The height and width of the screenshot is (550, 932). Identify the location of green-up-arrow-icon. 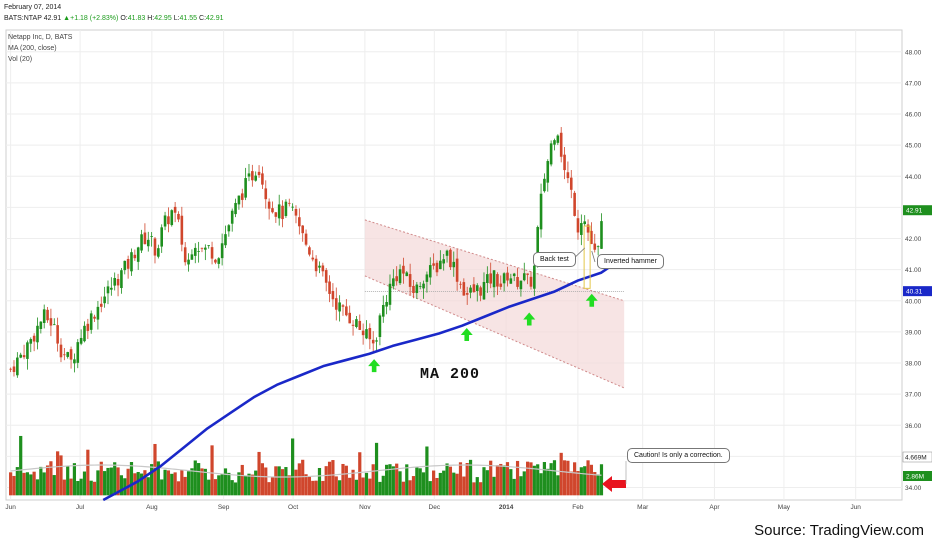
(591, 300).